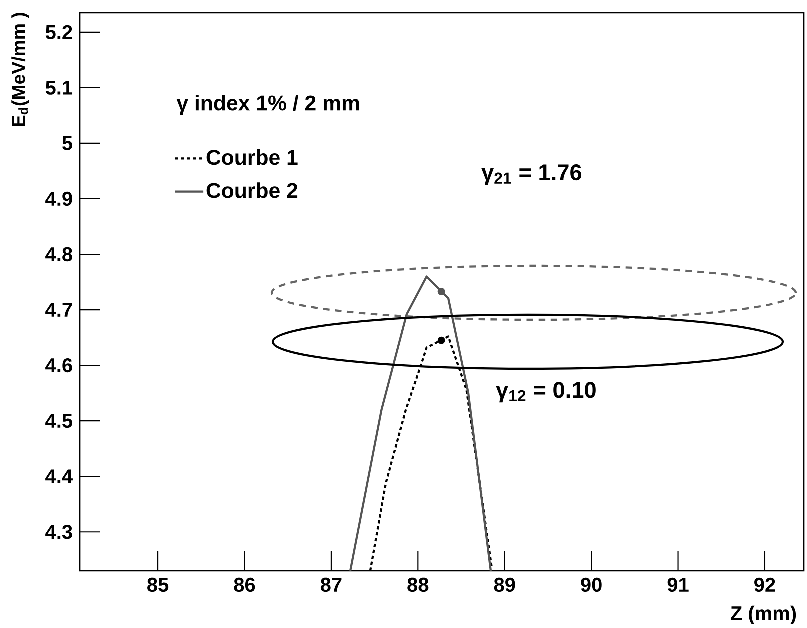 The height and width of the screenshot is (628, 807). I want to click on x-tick-label: 85, so click(158, 585).